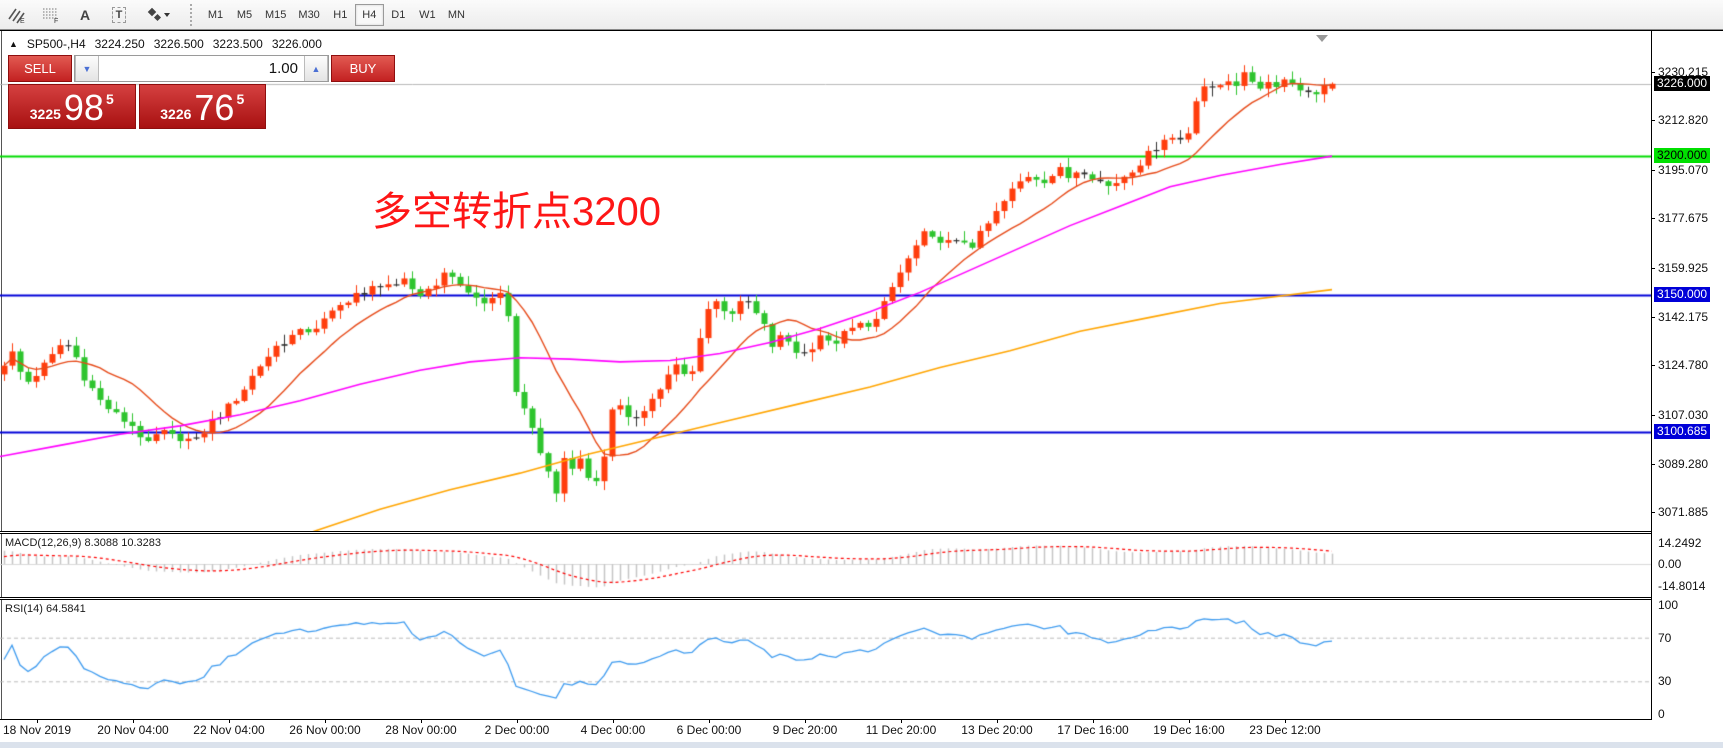  What do you see at coordinates (316, 68) in the screenshot?
I see `volume-increase-button: ▲` at bounding box center [316, 68].